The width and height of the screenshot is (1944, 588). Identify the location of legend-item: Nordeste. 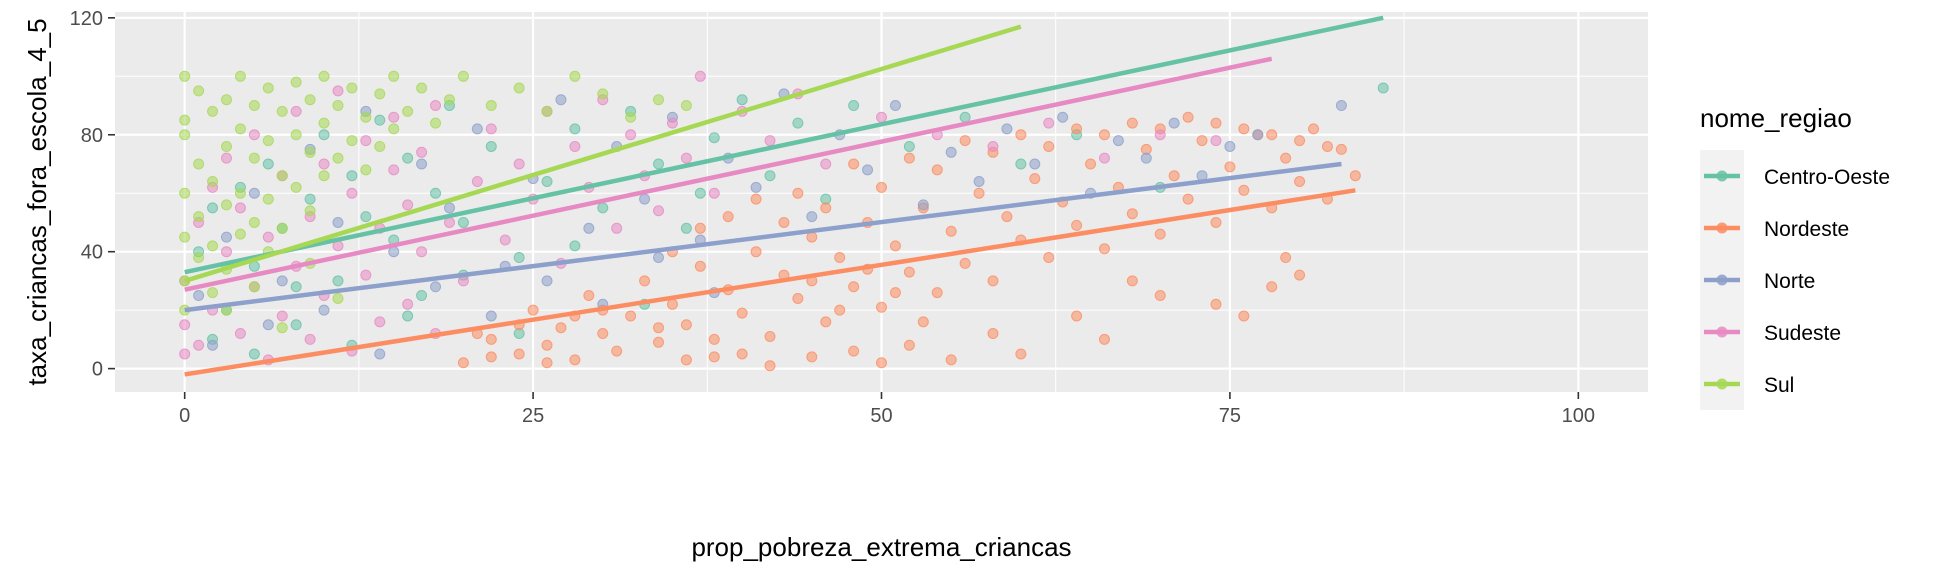
(1774, 228).